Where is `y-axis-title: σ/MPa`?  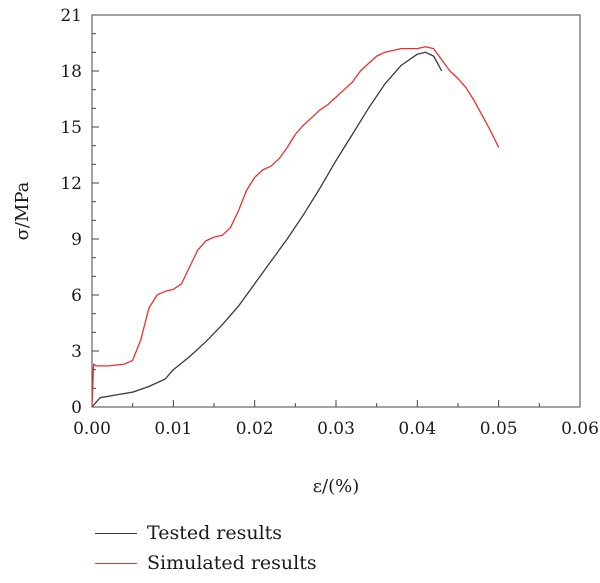 y-axis-title: σ/MPa is located at coordinates (22, 210).